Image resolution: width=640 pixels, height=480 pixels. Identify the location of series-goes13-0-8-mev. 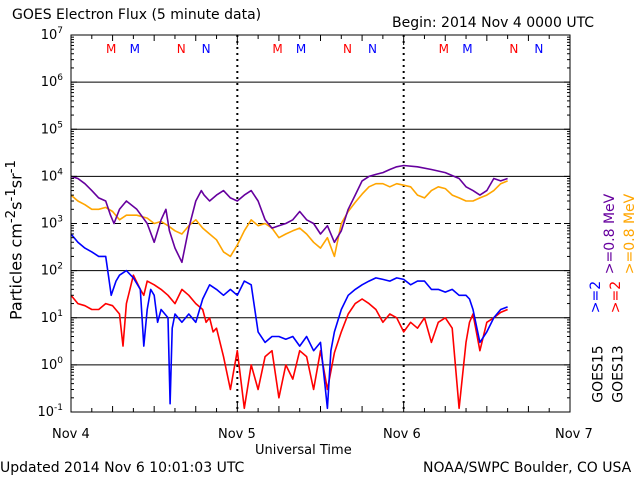
(289, 219).